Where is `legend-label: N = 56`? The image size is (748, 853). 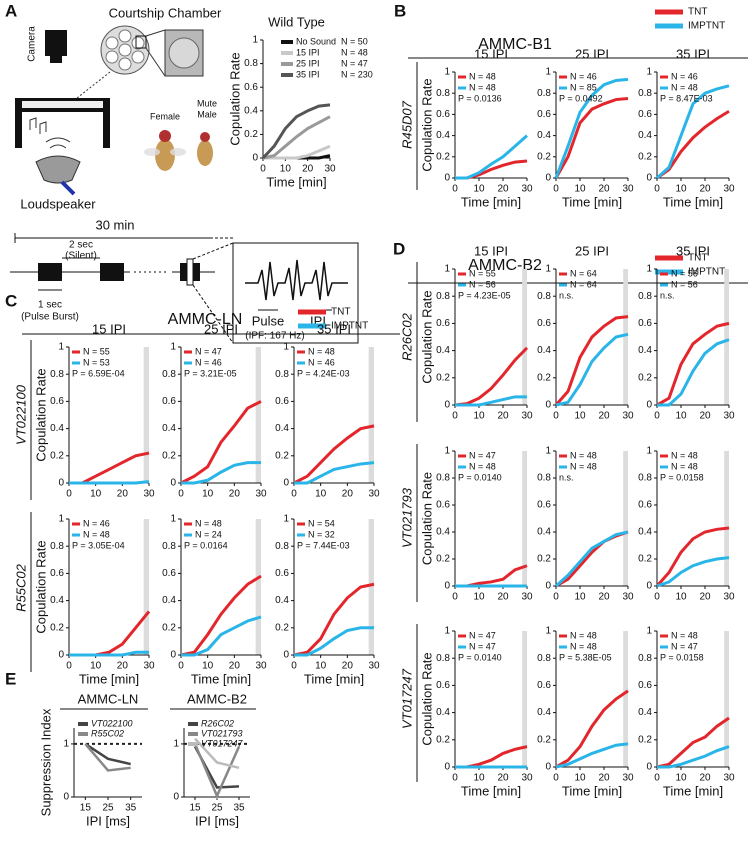
legend-label: N = 56 is located at coordinates (482, 284).